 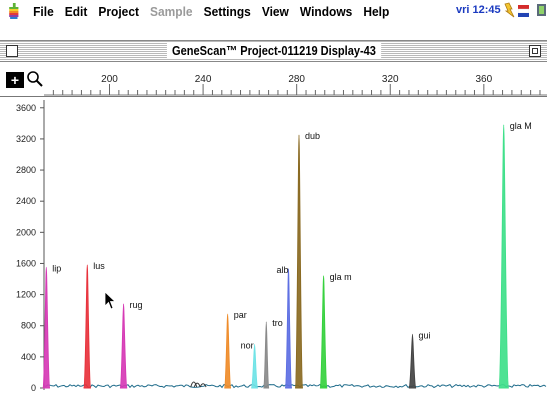 I want to click on y-tick-label: 3600, so click(x=26, y=108).